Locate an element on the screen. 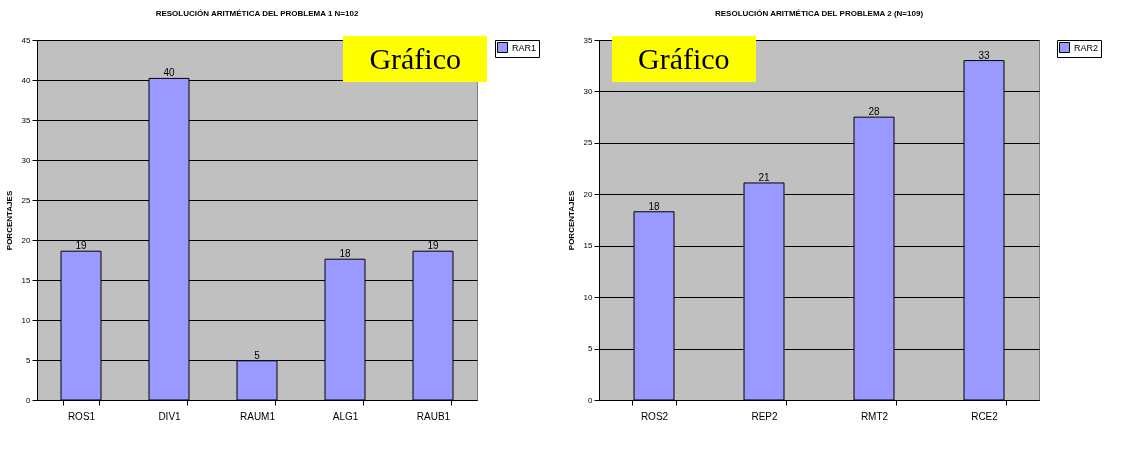 This screenshot has width=1125, height=450. x-tick-label: REP2 is located at coordinates (764, 416).